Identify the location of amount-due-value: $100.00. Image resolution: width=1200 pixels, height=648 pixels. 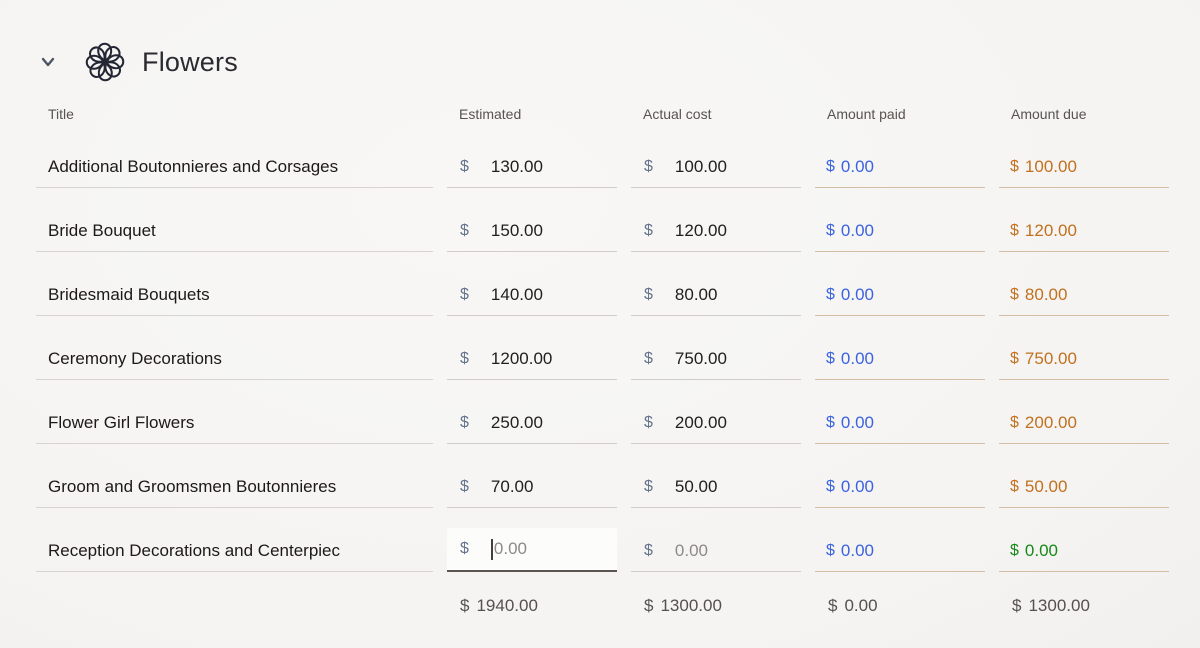
(1084, 167).